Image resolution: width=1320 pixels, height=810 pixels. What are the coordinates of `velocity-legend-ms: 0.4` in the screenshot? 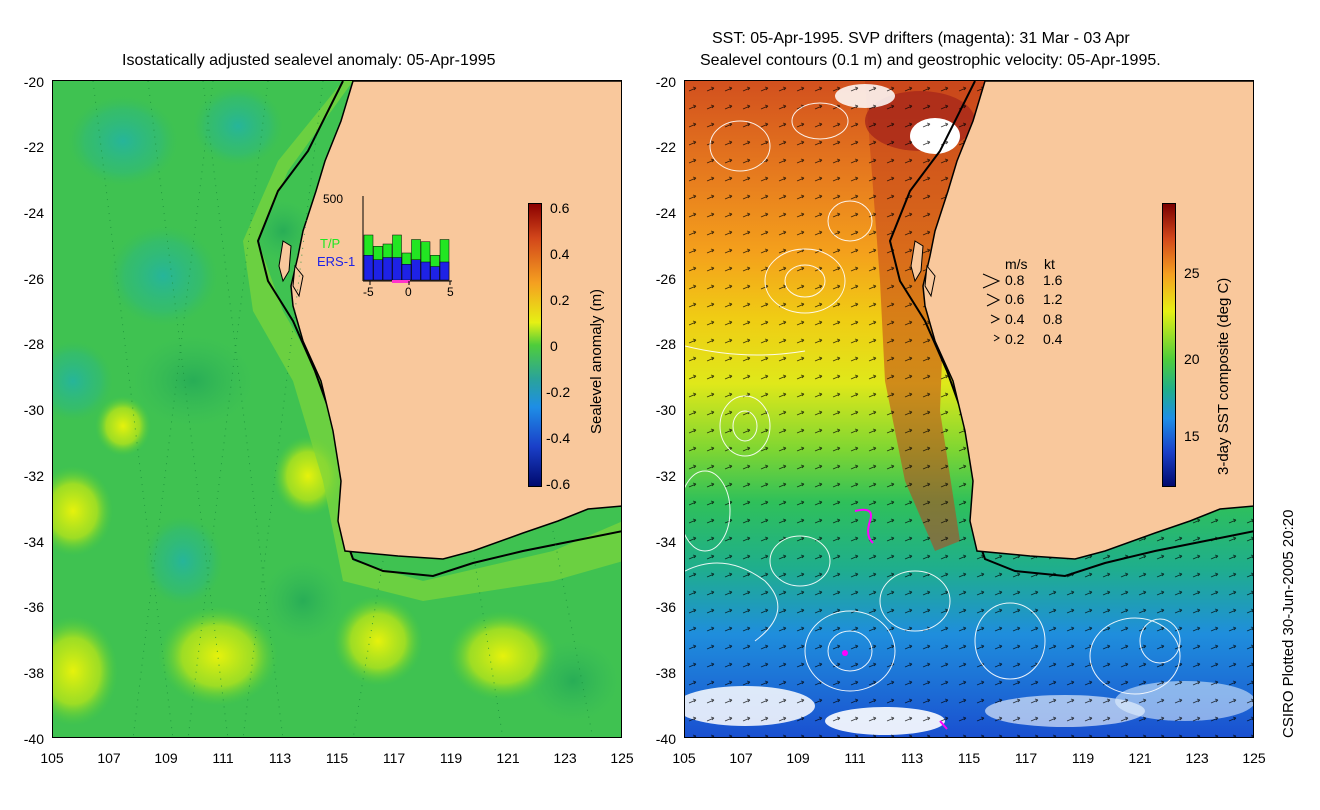 It's located at (1015, 319).